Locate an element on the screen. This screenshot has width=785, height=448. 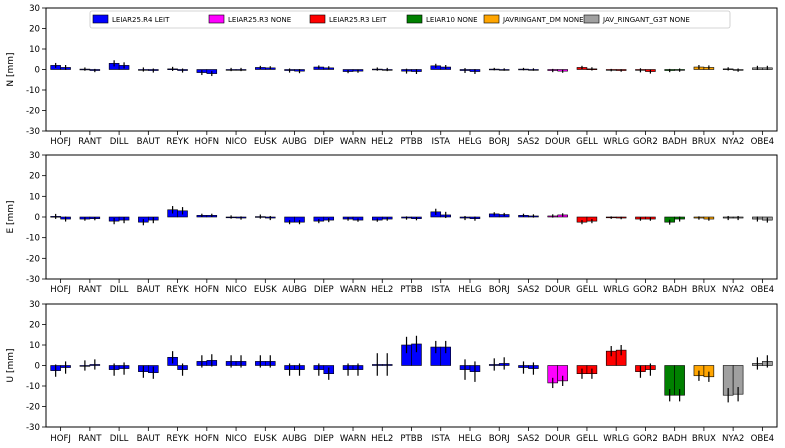
y-axis-label: N [mm] is located at coordinates (11, 69).